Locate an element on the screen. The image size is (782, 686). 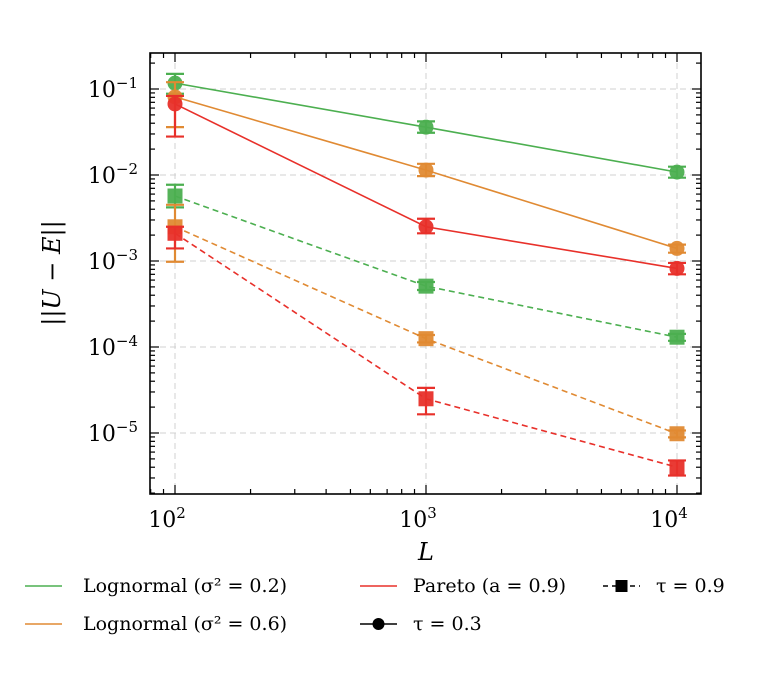
y-tick-label: 10⁻² is located at coordinates (113, 174).